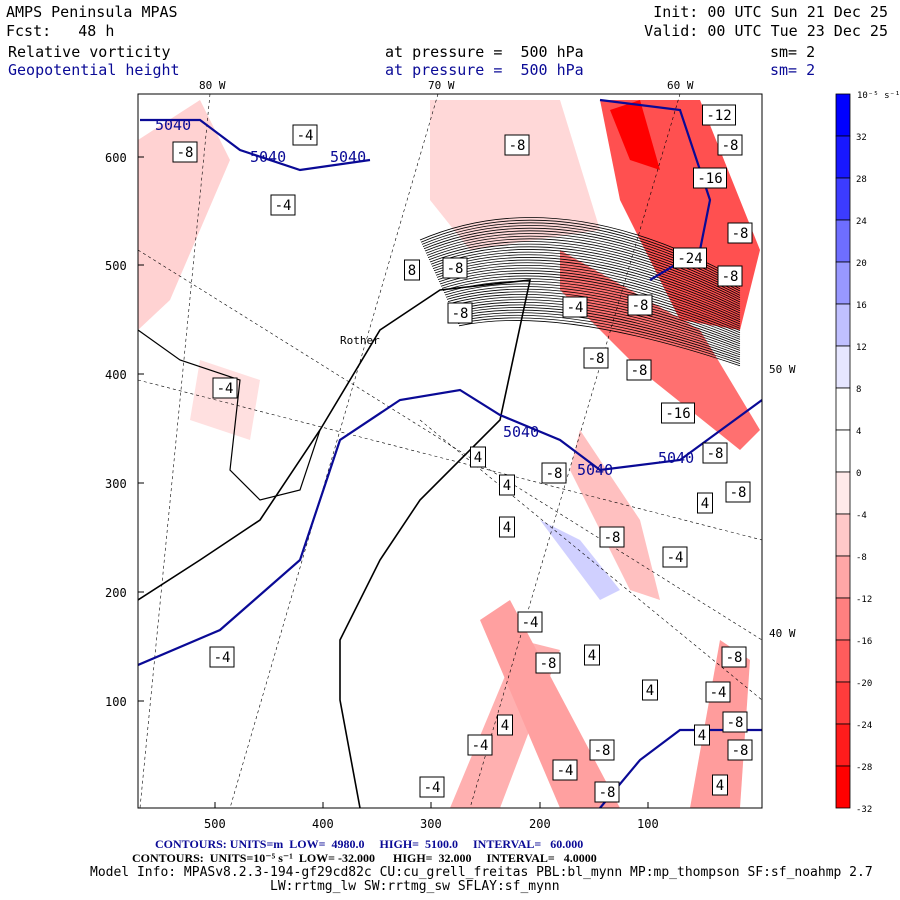  Describe the element at coordinates (116, 593) in the screenshot. I see `y-tick-label: 200` at that location.